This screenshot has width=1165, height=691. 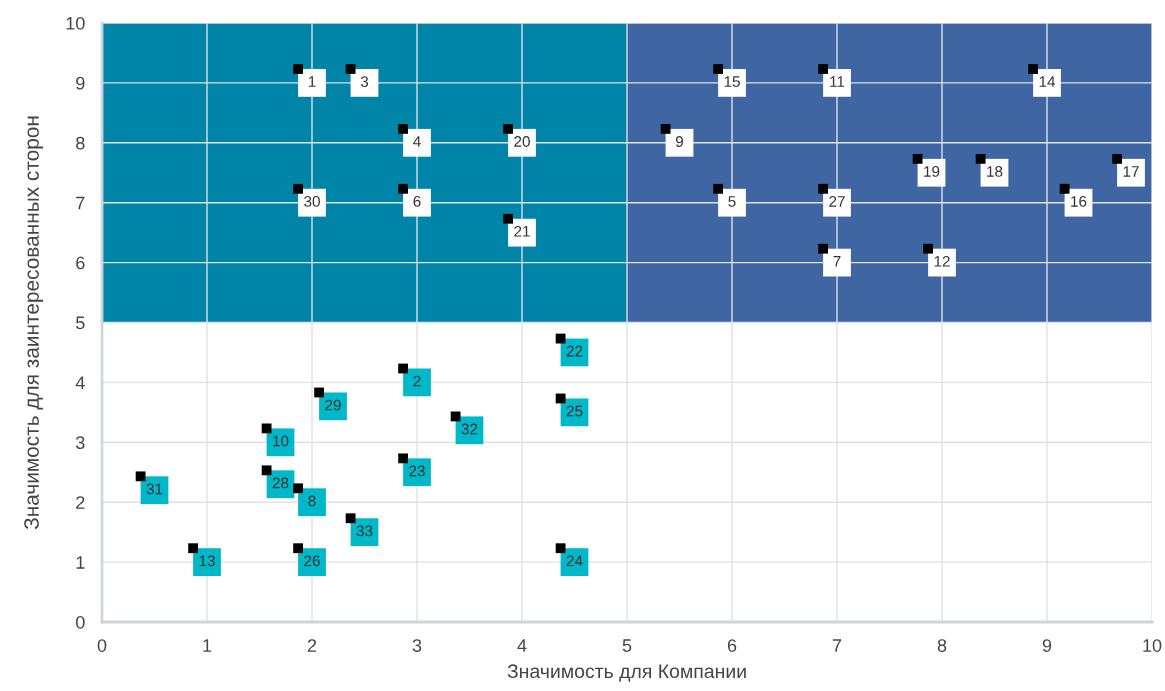 I want to click on annotation: 9, so click(x=679, y=141).